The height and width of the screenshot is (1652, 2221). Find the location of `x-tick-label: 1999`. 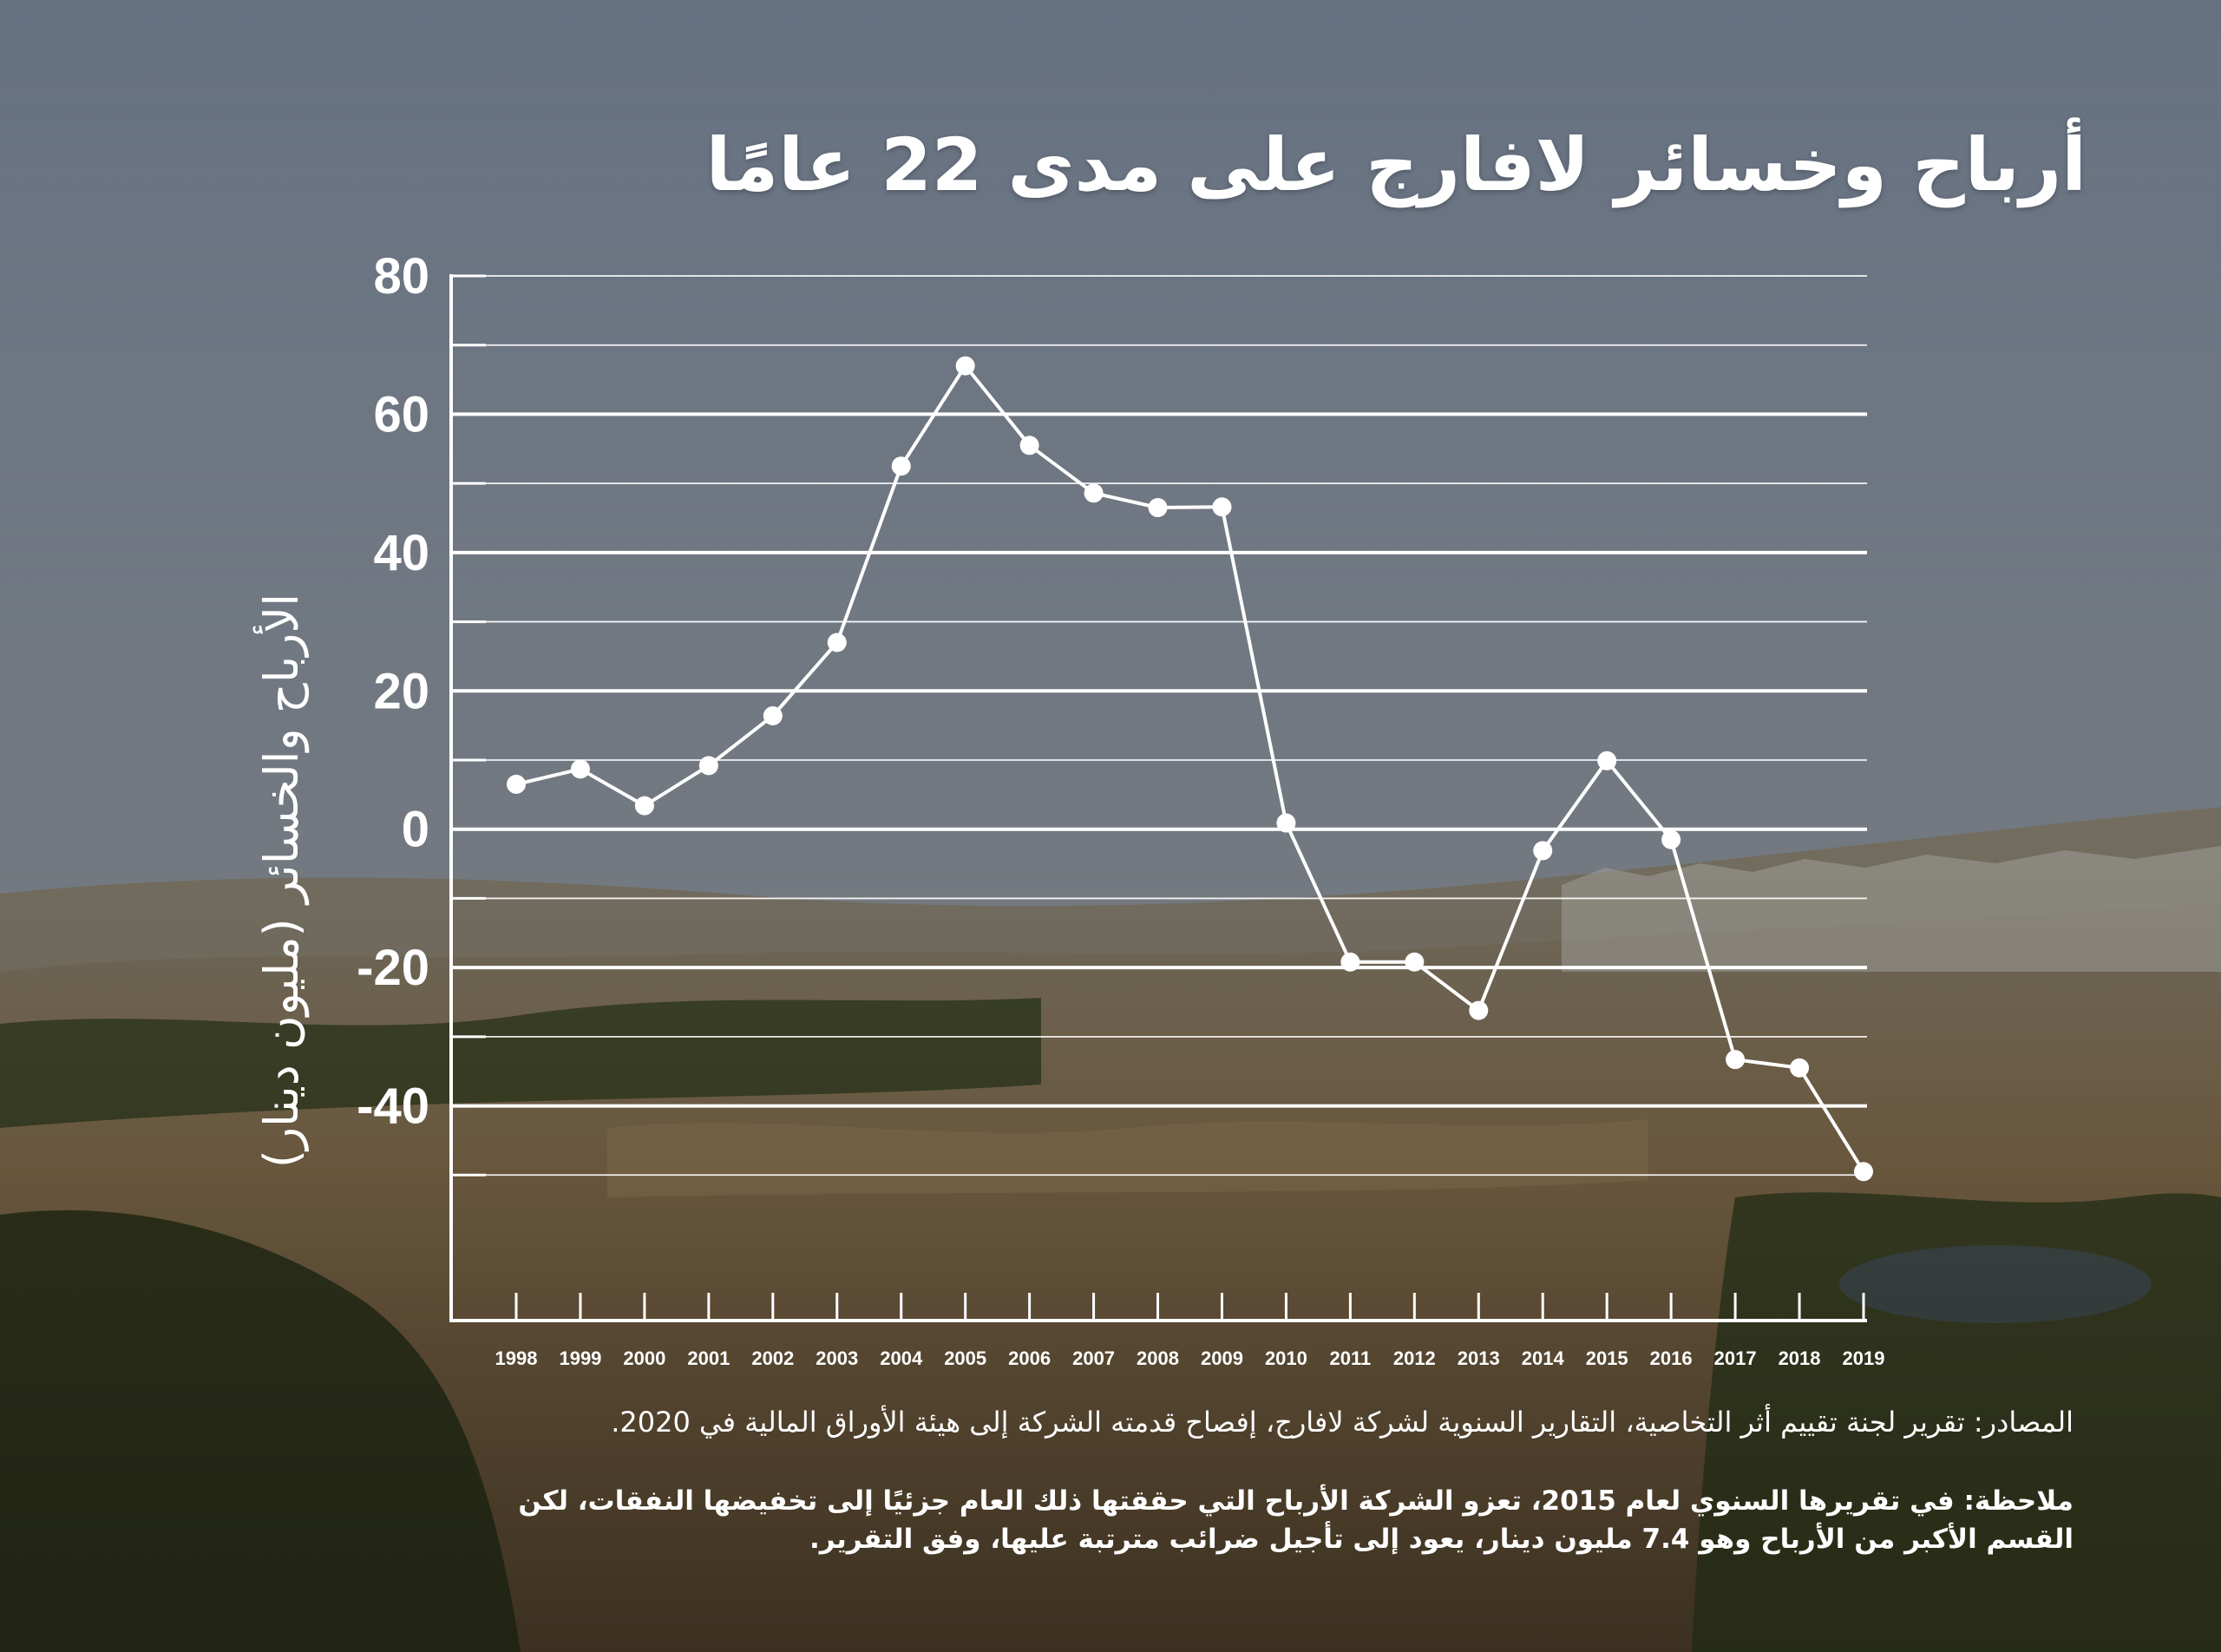

x-tick-label: 1999 is located at coordinates (580, 1358).